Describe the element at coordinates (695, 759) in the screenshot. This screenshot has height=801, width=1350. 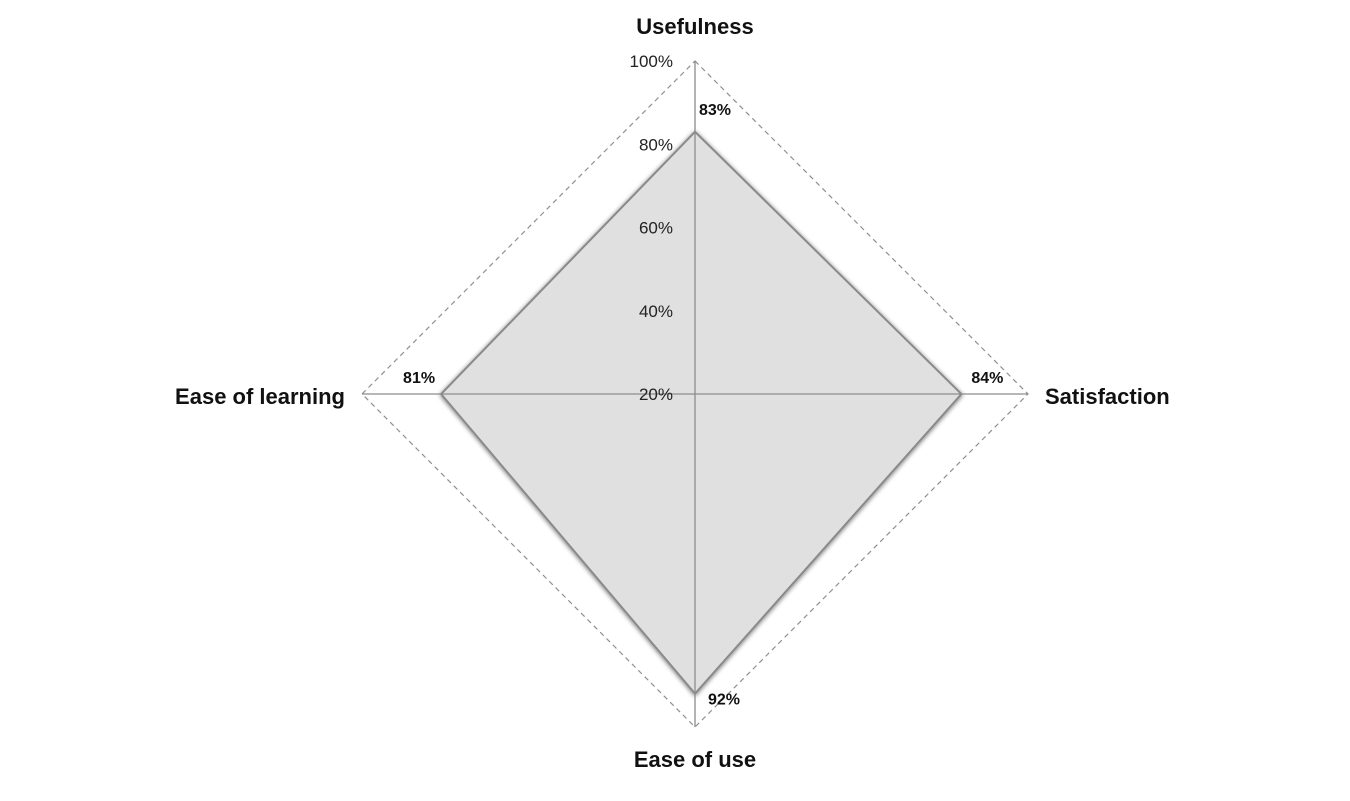
I see `axis-label-ease-of-use: Ease of use` at that location.